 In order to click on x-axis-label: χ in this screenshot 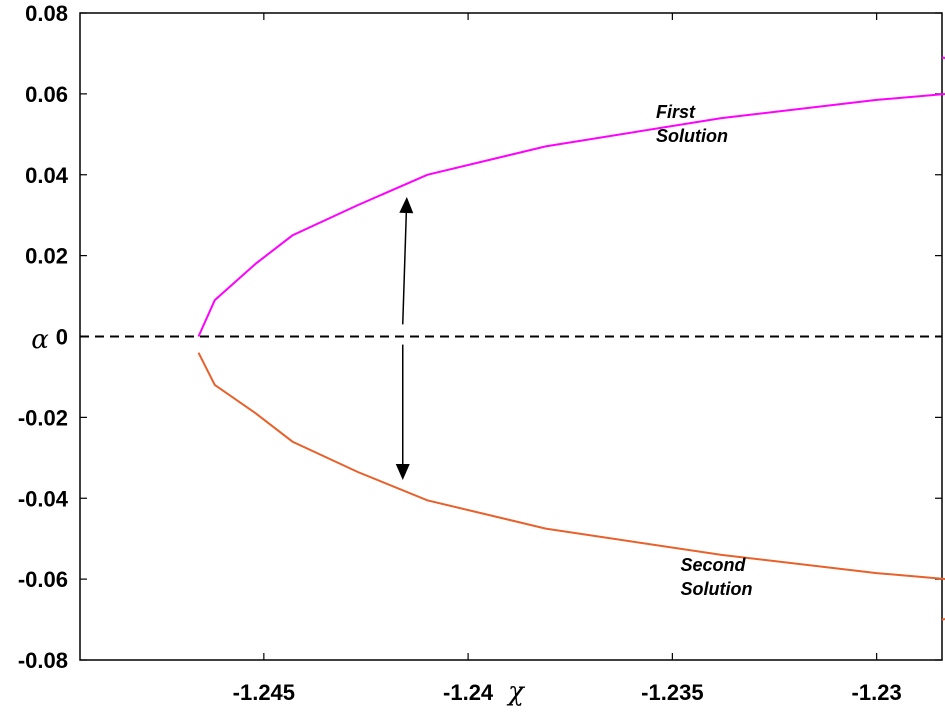, I will do `click(516, 692)`.